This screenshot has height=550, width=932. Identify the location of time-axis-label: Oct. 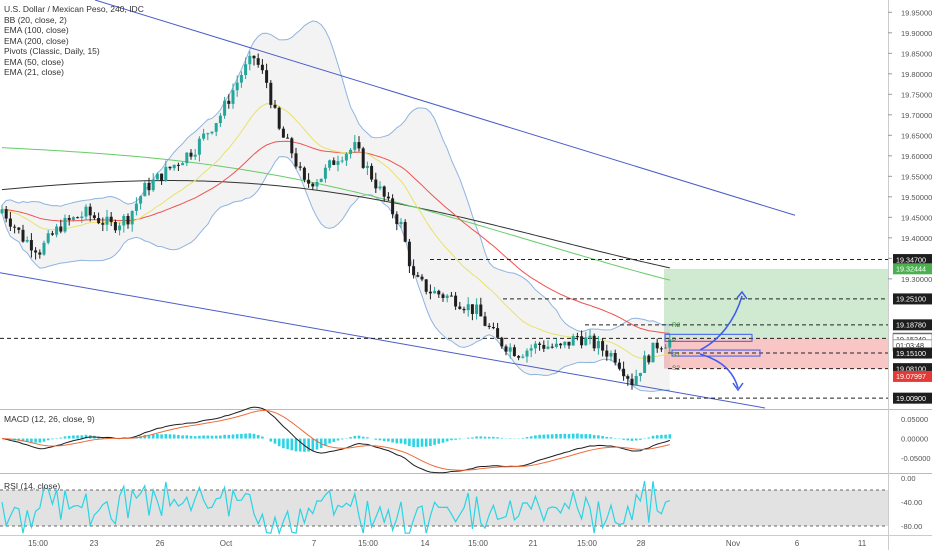
(226, 543).